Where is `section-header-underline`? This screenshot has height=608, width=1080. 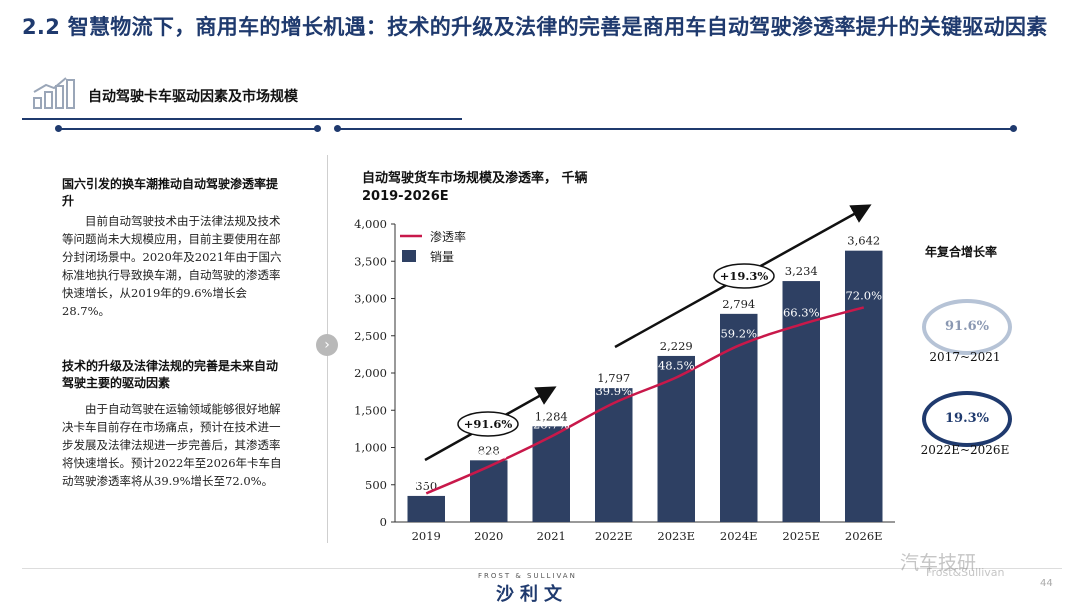
section-header-underline is located at coordinates (242, 119).